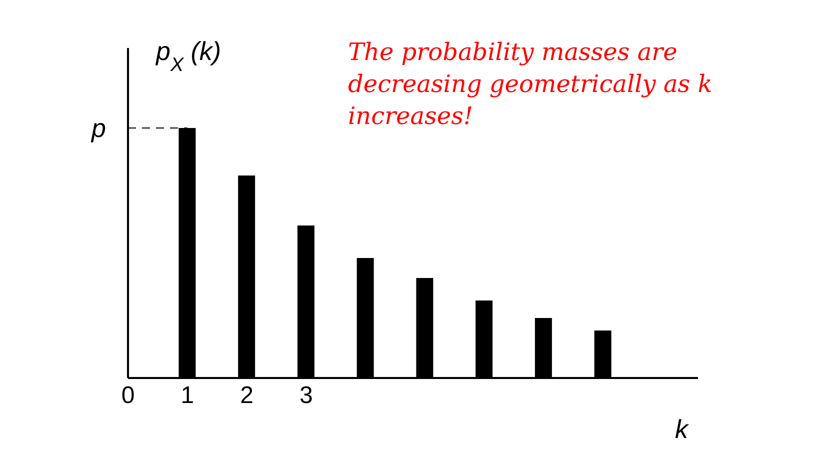 The image size is (837, 465). What do you see at coordinates (531, 84) in the screenshot?
I see `annotation: The probability masses are decreasing geometrically as k increases!` at bounding box center [531, 84].